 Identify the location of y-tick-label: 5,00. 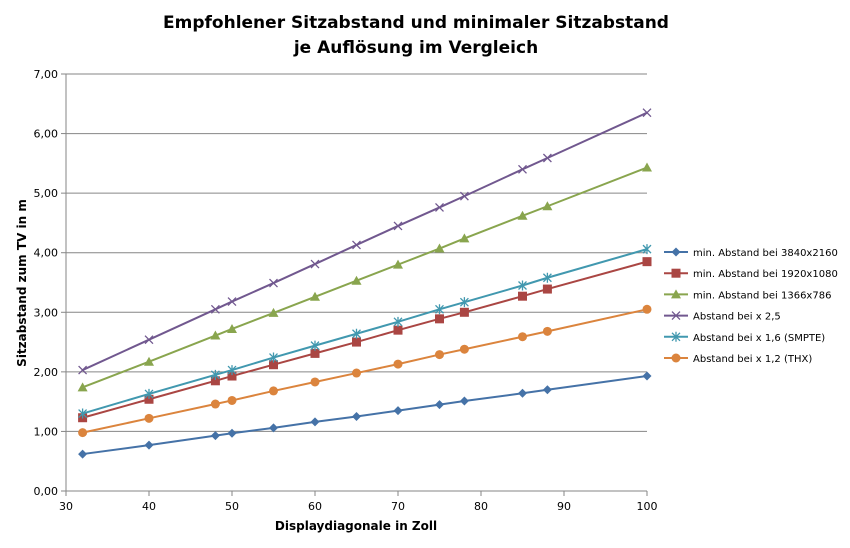
(46, 193).